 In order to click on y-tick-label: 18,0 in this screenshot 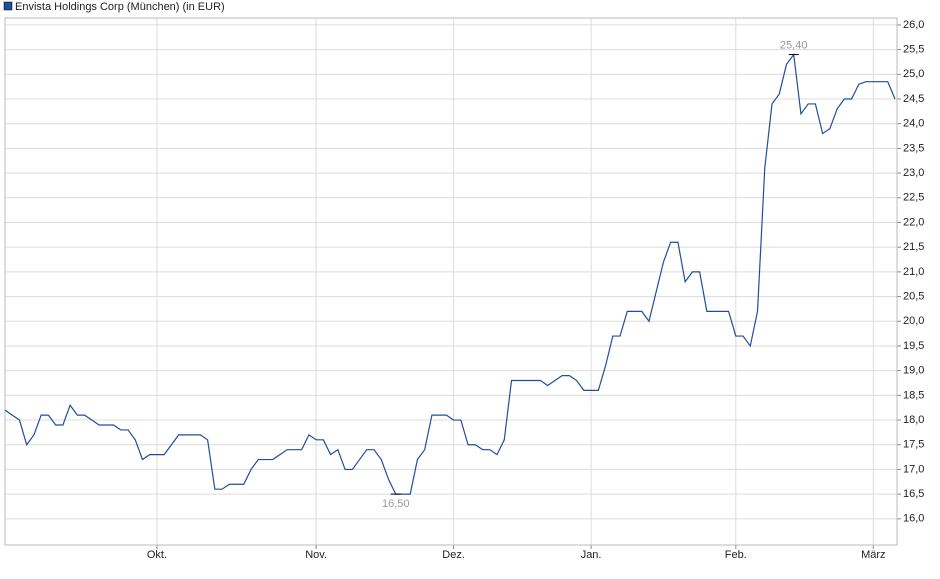, I will do `click(913, 420)`.